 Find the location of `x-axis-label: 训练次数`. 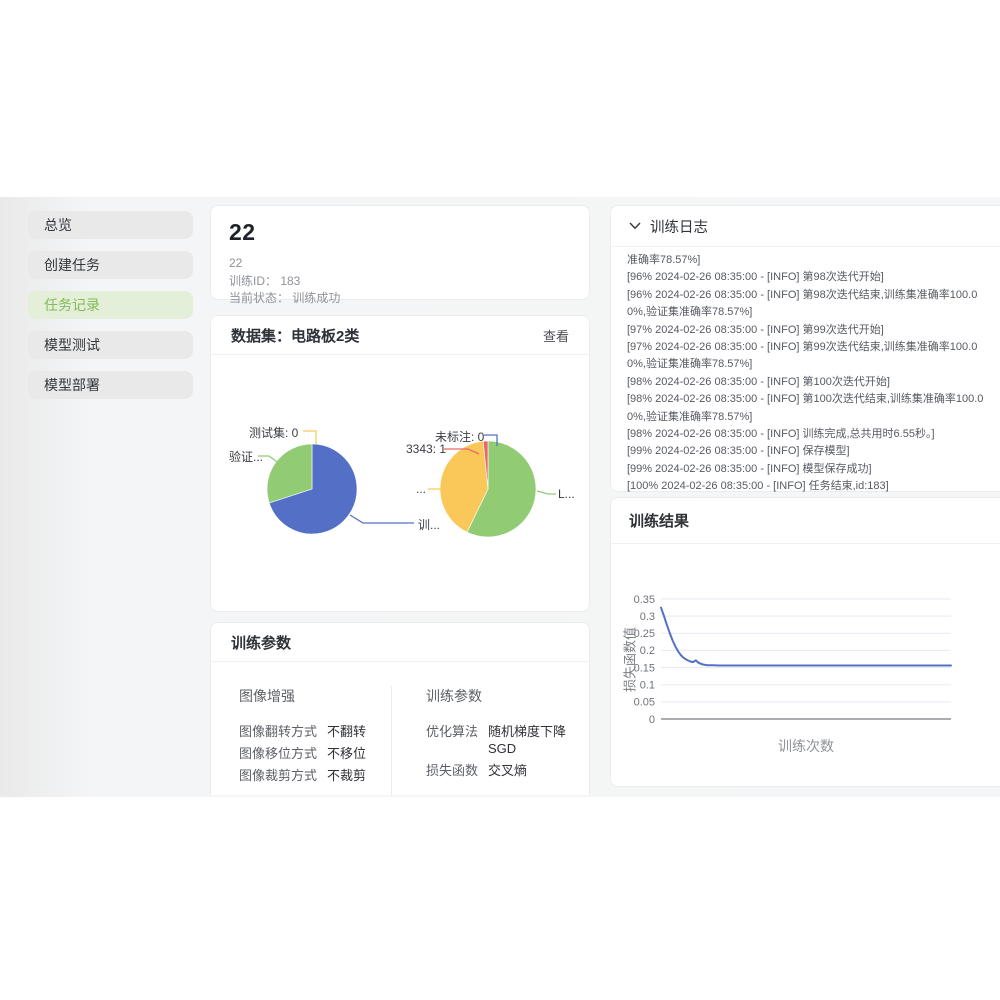

x-axis-label: 训练次数 is located at coordinates (806, 746).